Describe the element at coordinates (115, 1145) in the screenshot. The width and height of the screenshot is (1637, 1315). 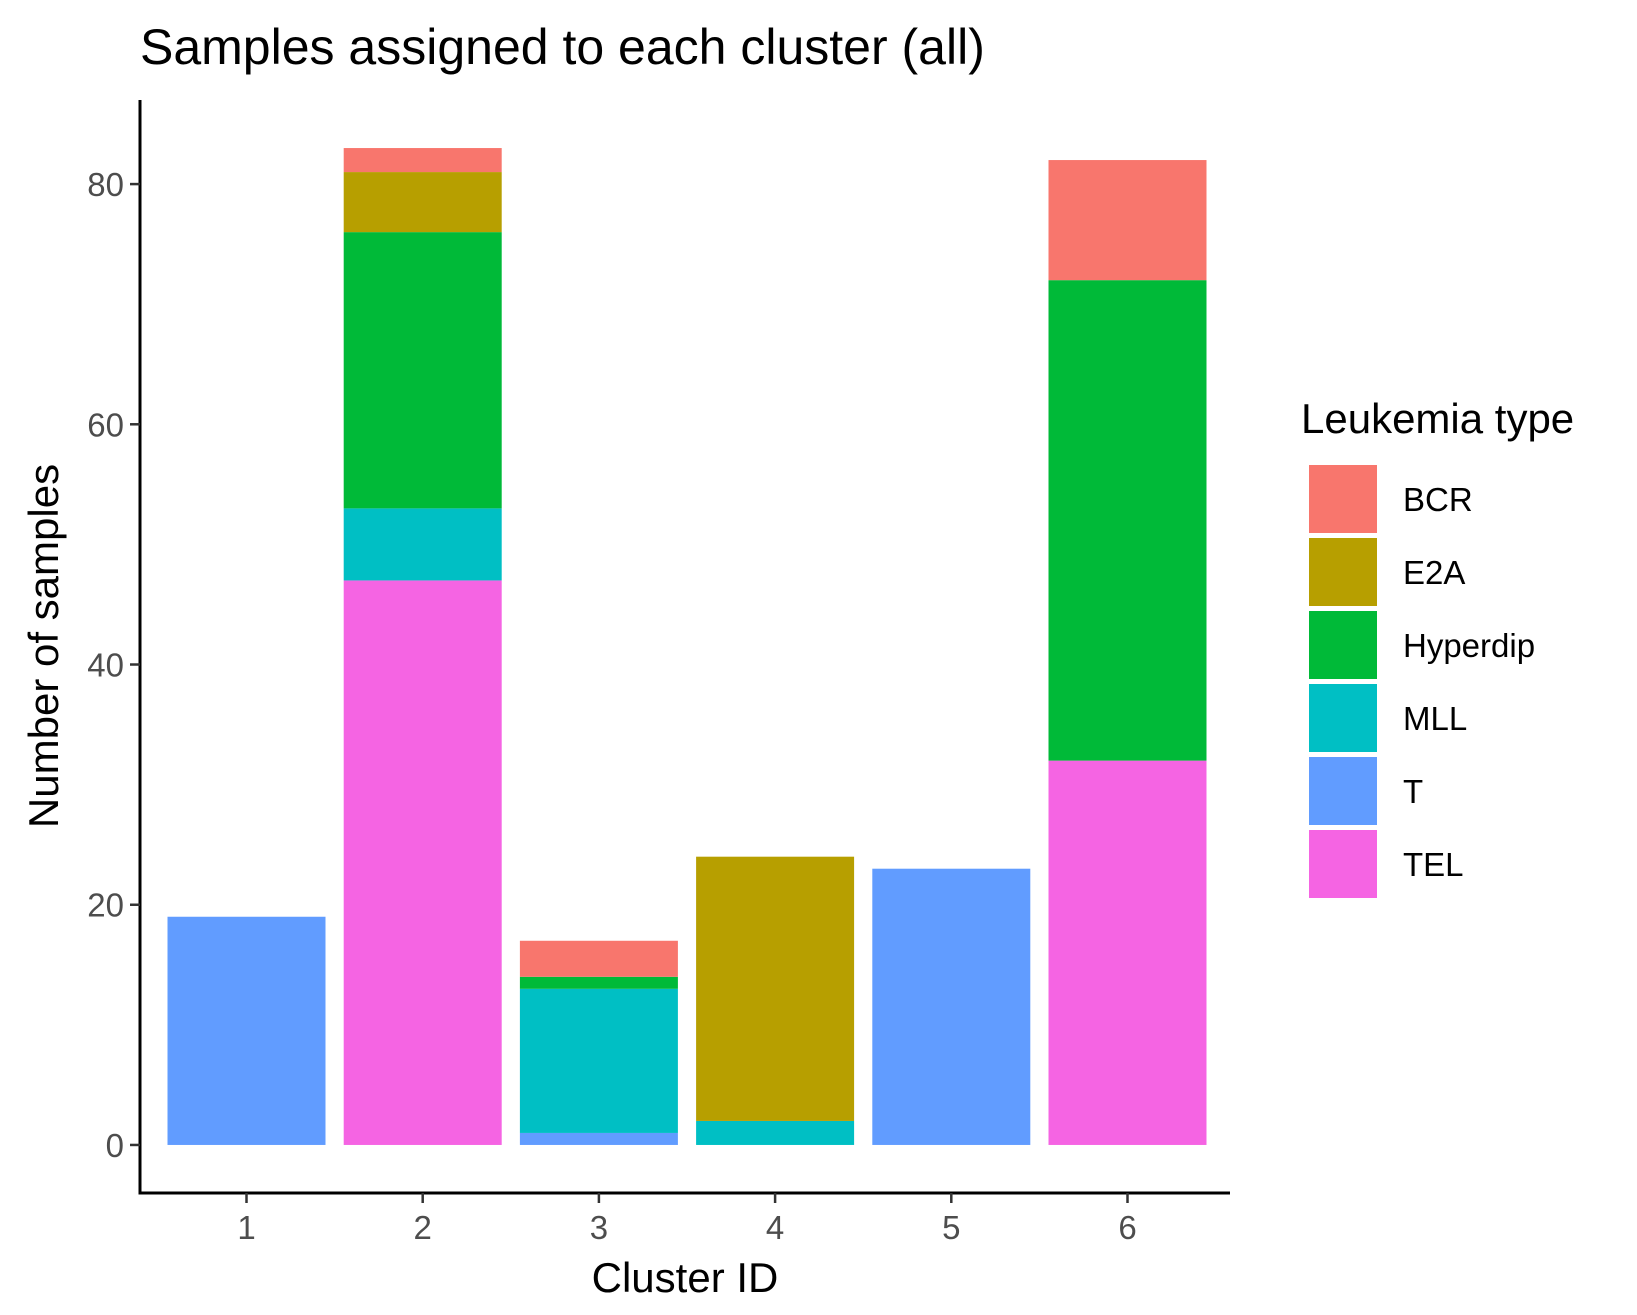
I see `y-tick-label: 0` at that location.